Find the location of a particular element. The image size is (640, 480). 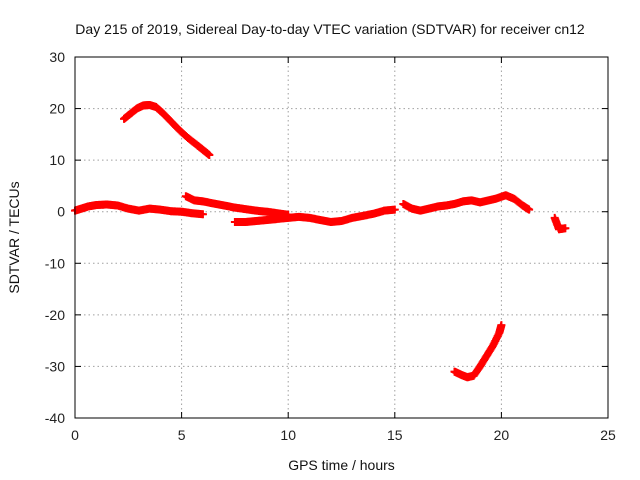

y-axis-label: SDTVAR / TECUs is located at coordinates (14, 237).